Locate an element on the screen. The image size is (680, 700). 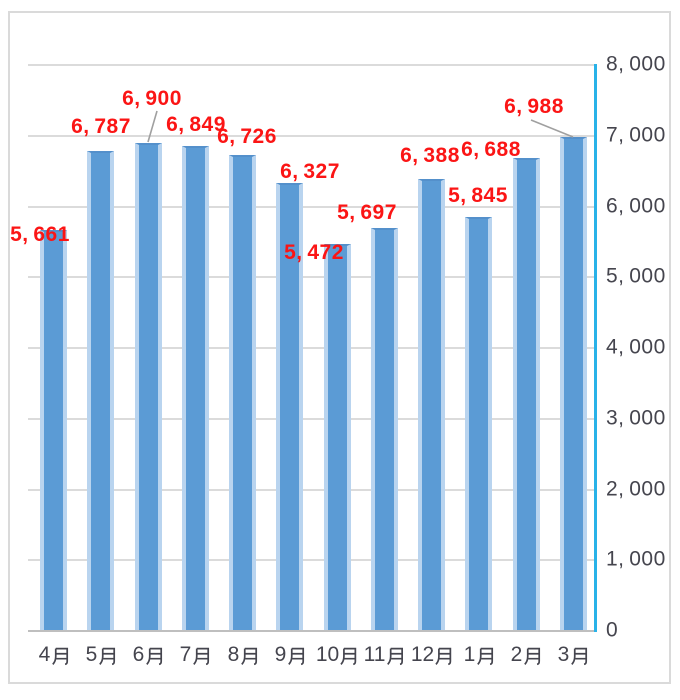
month-number: 7 is located at coordinates (185, 654).